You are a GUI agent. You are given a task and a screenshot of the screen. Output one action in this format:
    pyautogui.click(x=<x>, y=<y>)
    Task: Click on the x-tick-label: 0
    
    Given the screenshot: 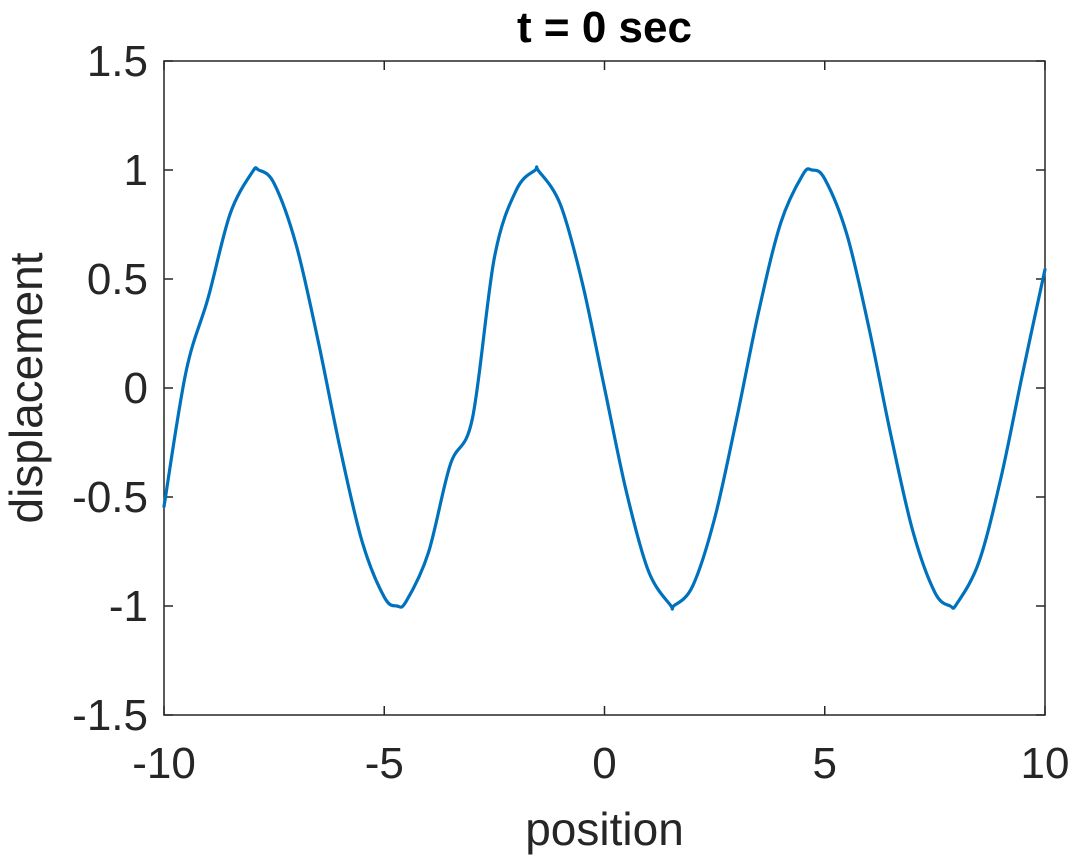 What is the action you would take?
    pyautogui.click(x=604, y=763)
    